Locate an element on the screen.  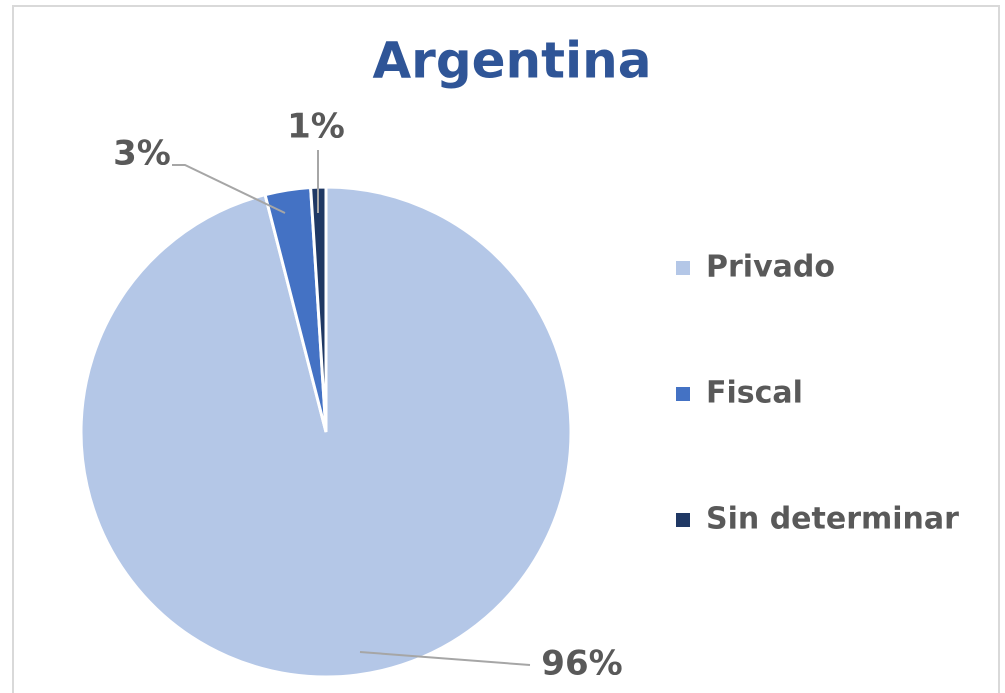
legend-label: Privado is located at coordinates (770, 267).